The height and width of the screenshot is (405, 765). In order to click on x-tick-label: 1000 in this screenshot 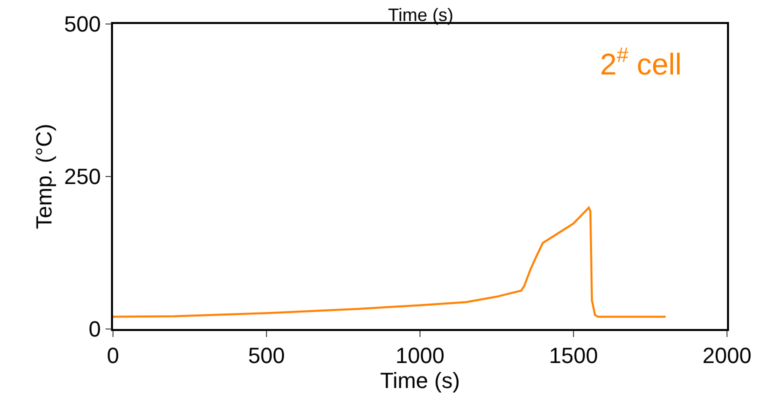, I will do `click(420, 355)`.